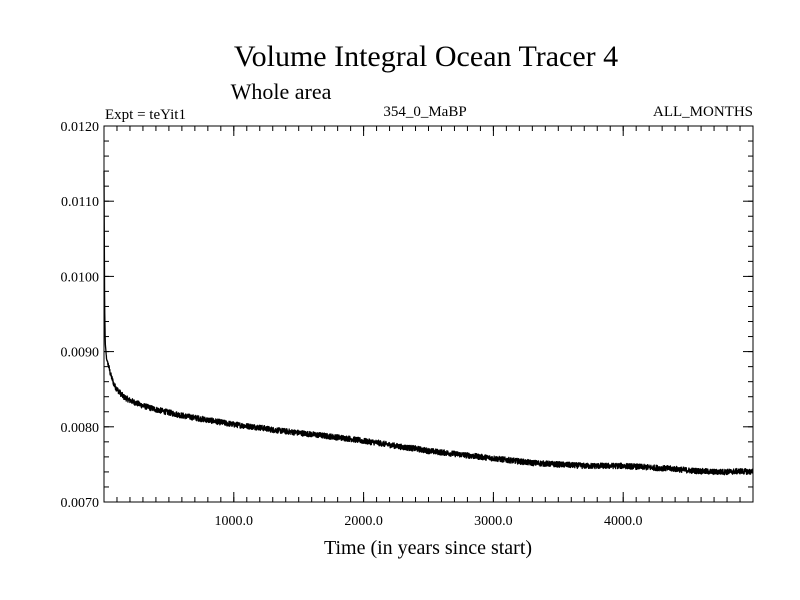  I want to click on y-tick-label: 0.0080, so click(80, 428).